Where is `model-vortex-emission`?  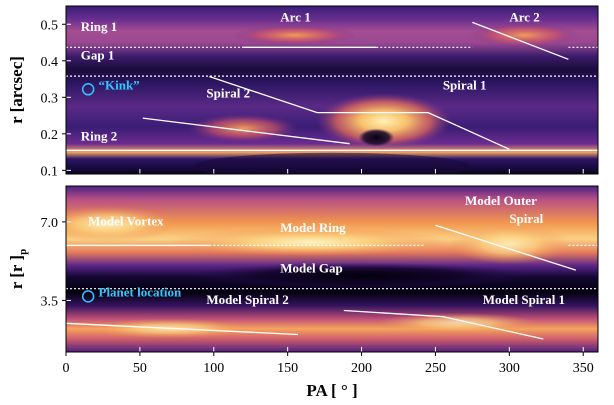 model-vortex-emission is located at coordinates (122, 224).